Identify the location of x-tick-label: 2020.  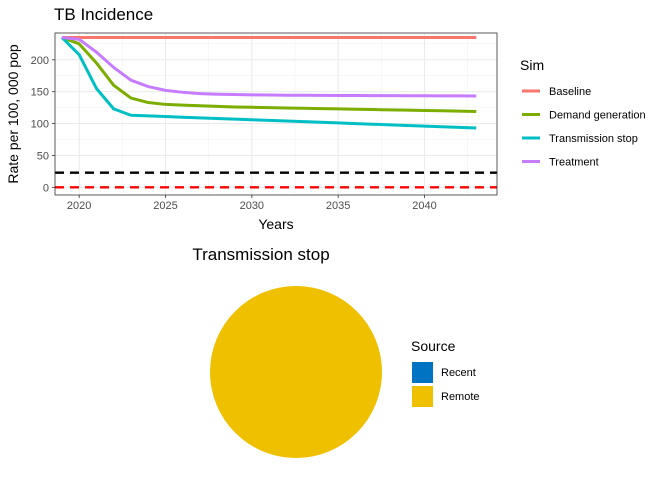
(79, 206).